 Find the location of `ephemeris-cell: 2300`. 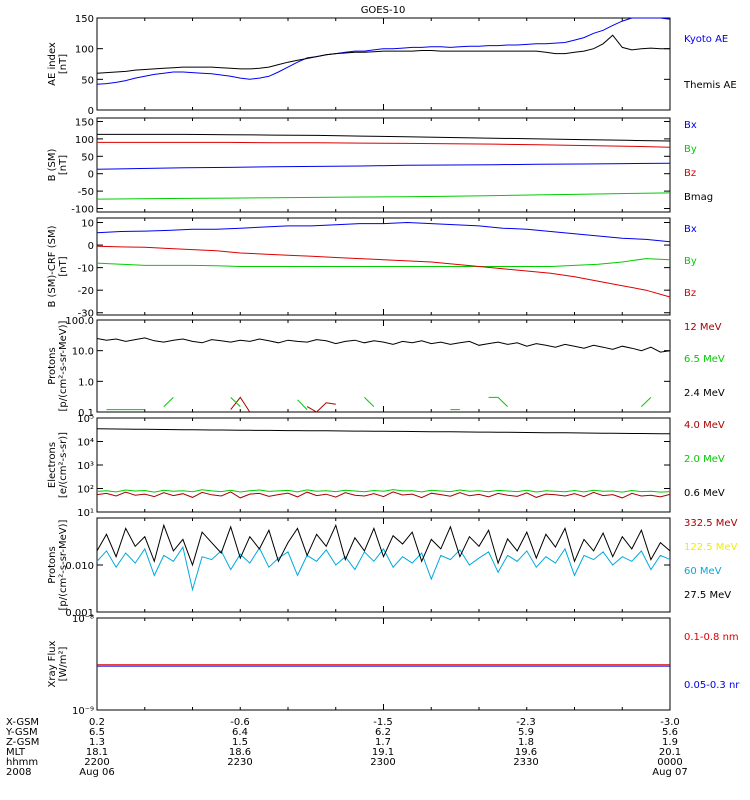

ephemeris-cell: 2300 is located at coordinates (382, 762).